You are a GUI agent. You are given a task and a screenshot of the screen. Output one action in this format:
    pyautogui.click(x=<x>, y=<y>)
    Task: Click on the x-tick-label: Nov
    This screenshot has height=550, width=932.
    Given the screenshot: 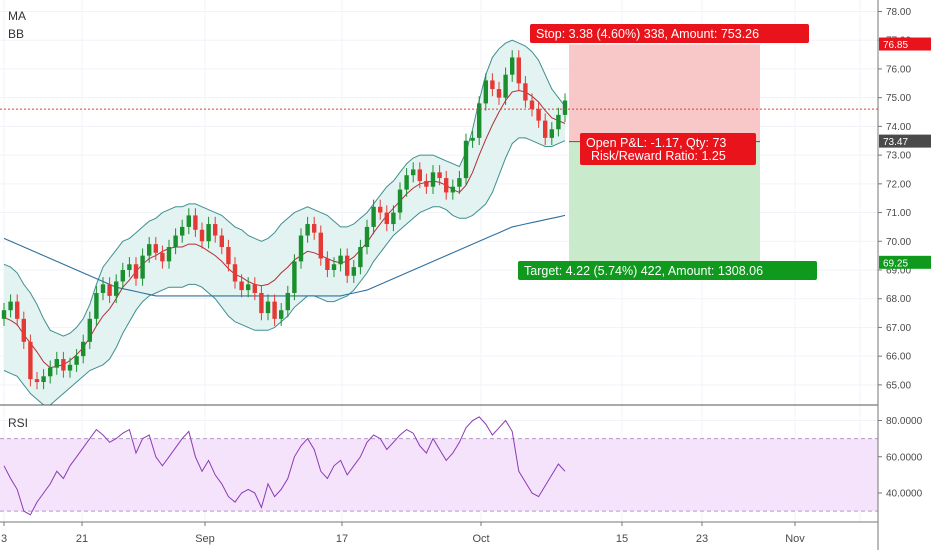 What is the action you would take?
    pyautogui.click(x=795, y=539)
    